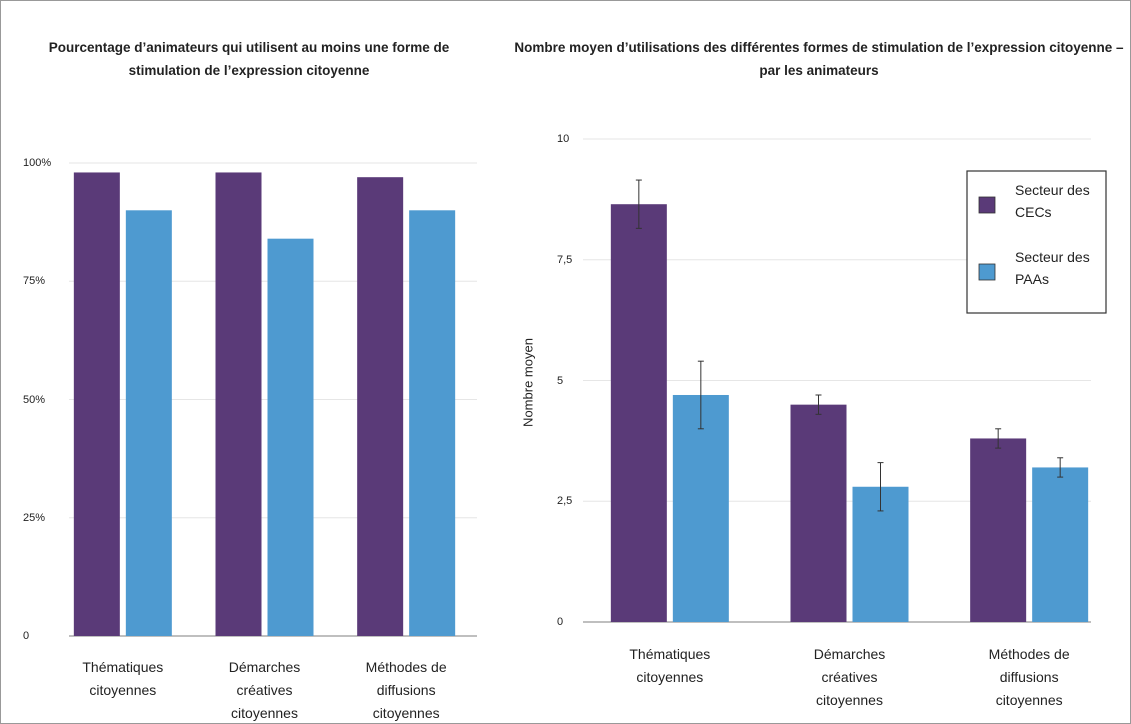  What do you see at coordinates (560, 380) in the screenshot?
I see `y-tick-label: 5` at bounding box center [560, 380].